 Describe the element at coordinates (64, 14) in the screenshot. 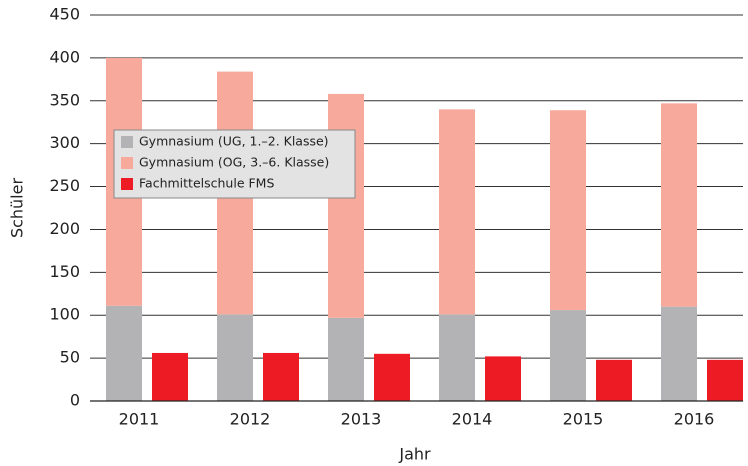

I see `y-tick-label: 450` at that location.